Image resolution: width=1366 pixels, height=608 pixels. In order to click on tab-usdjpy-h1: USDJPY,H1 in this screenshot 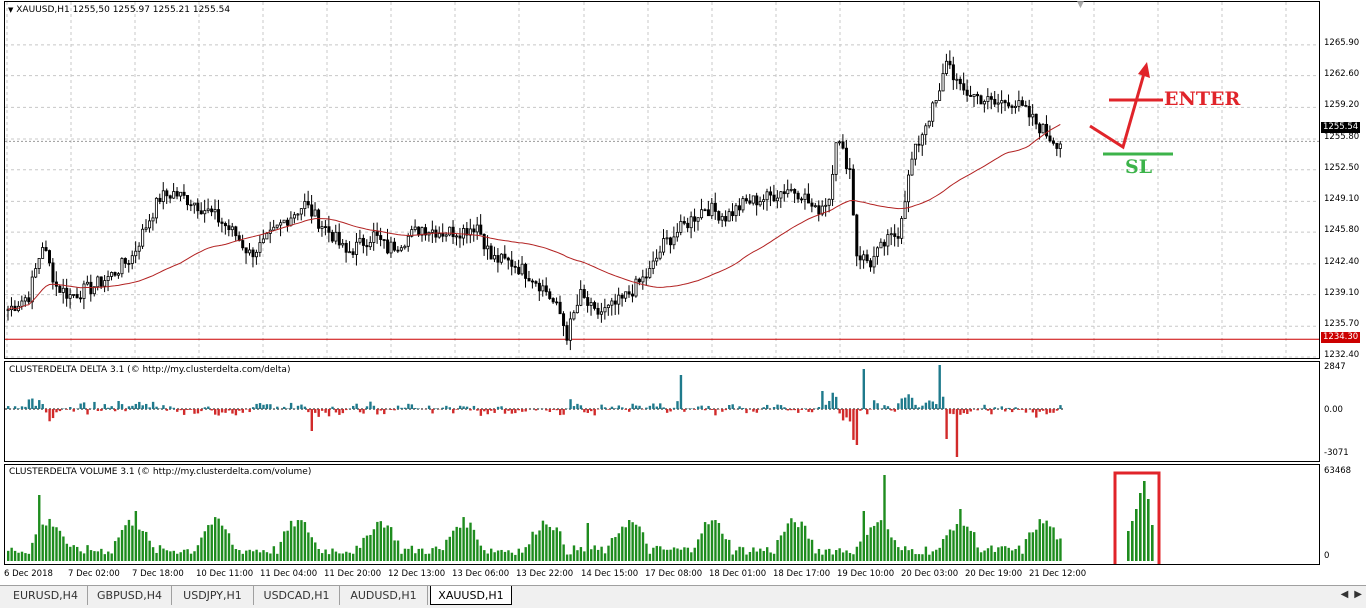, I will do `click(213, 595)`.